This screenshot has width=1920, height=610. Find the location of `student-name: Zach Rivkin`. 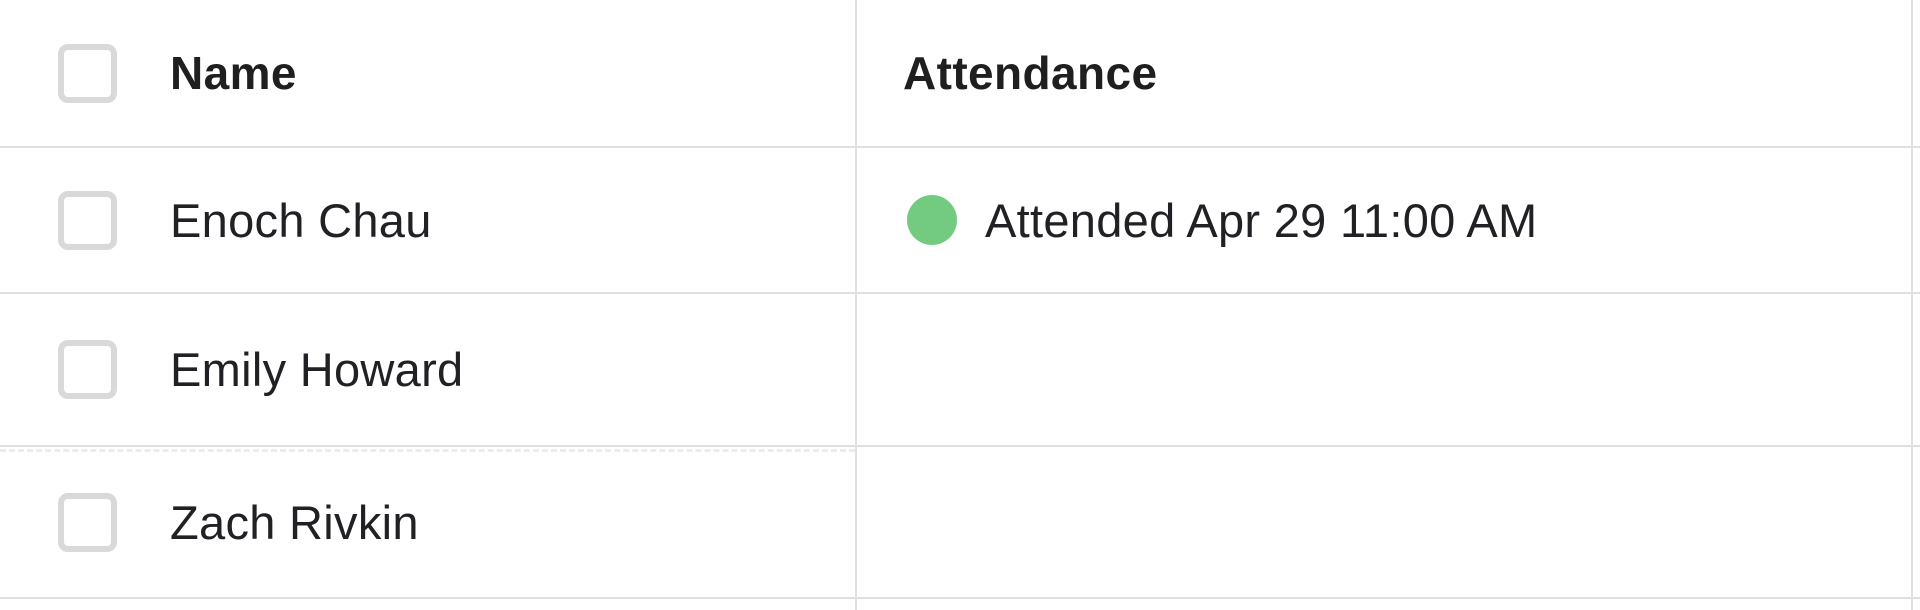

student-name: Zach Rivkin is located at coordinates (294, 522).